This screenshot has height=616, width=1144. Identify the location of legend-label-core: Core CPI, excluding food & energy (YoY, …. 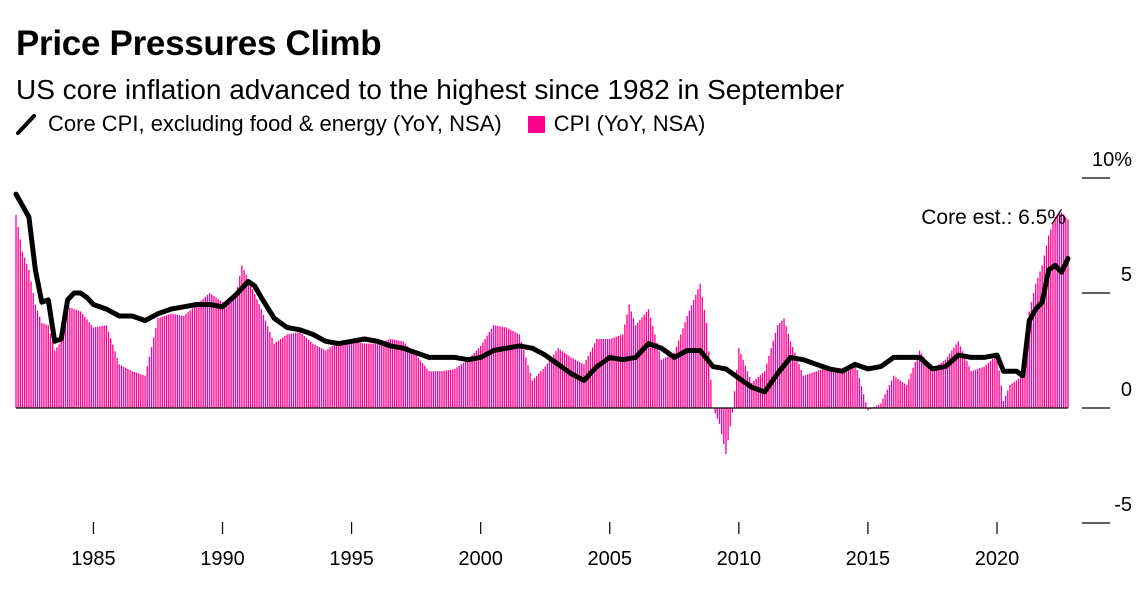
(275, 123).